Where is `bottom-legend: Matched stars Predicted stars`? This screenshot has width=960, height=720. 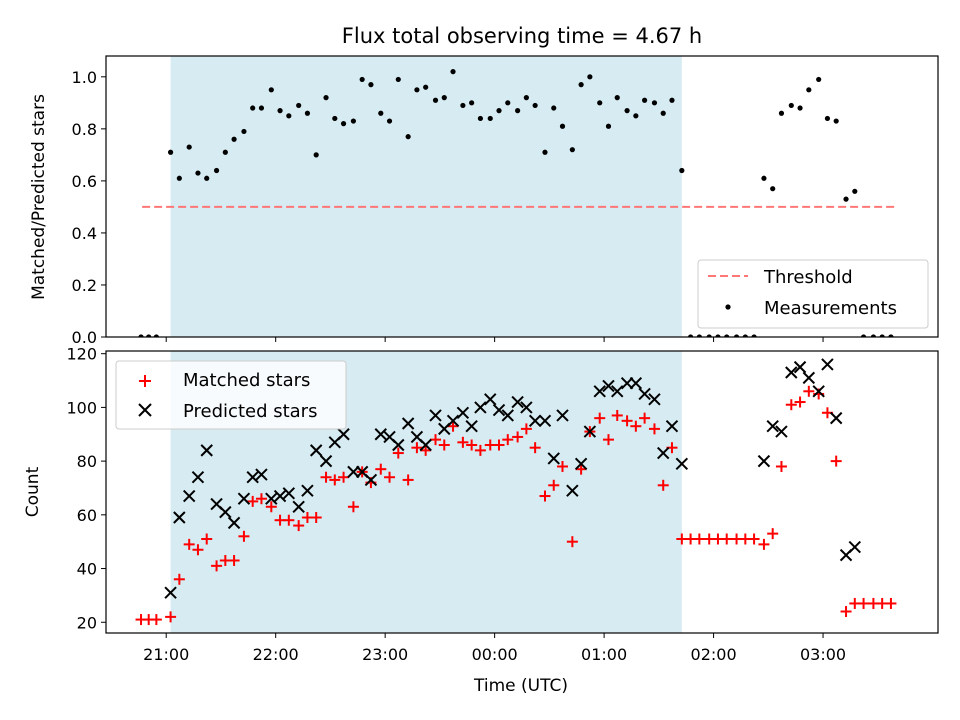
bottom-legend: Matched stars Predicted stars is located at coordinates (231, 395).